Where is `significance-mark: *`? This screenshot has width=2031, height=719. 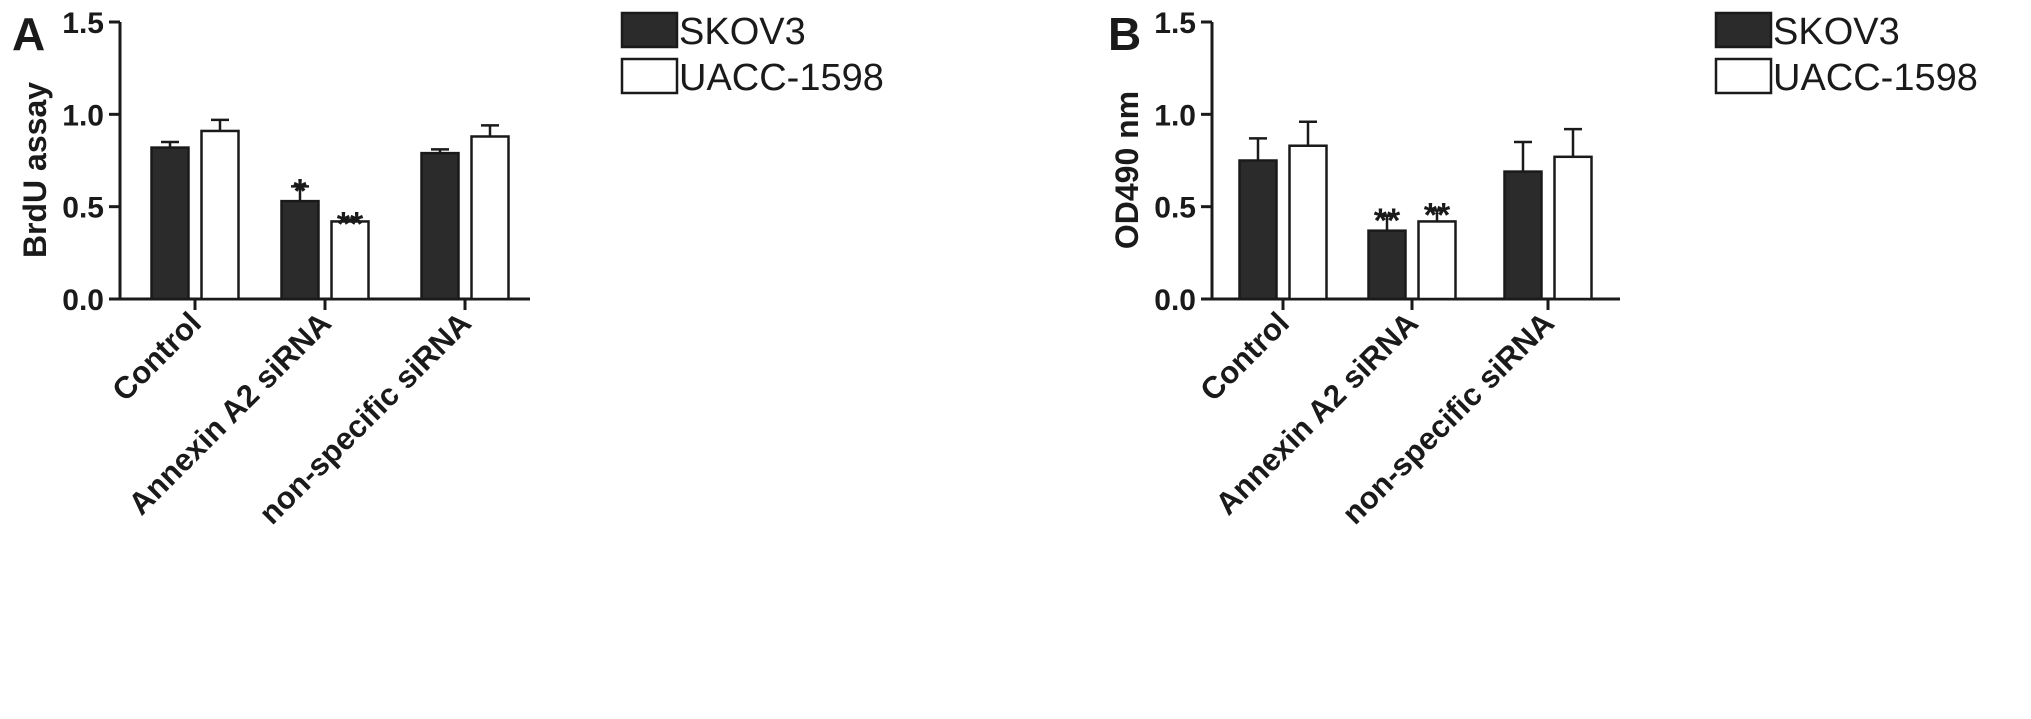 significance-mark: * is located at coordinates (300, 191).